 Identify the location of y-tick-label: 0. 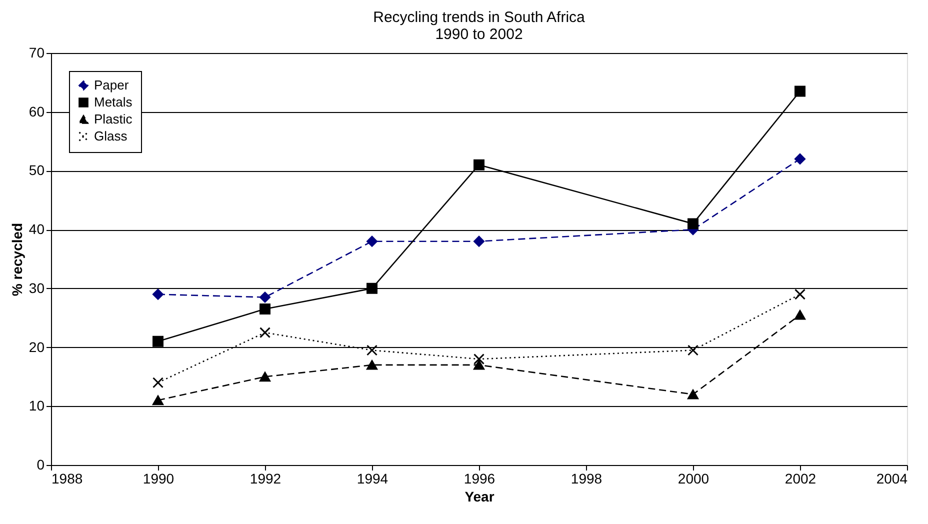
(40, 464).